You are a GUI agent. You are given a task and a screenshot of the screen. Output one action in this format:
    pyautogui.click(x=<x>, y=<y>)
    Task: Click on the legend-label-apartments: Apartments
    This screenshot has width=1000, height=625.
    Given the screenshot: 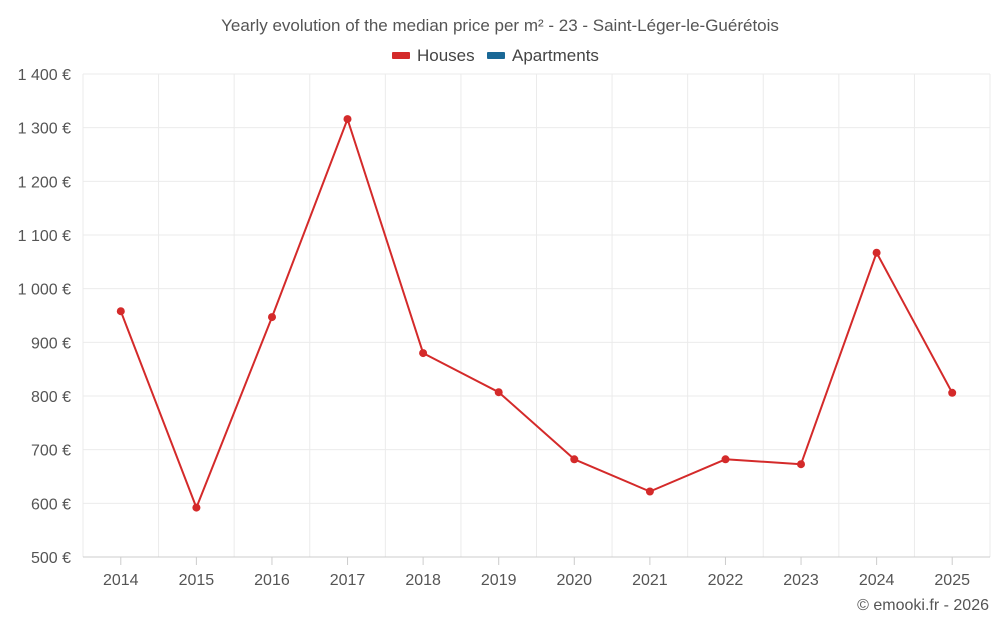 What is the action you would take?
    pyautogui.click(x=555, y=55)
    